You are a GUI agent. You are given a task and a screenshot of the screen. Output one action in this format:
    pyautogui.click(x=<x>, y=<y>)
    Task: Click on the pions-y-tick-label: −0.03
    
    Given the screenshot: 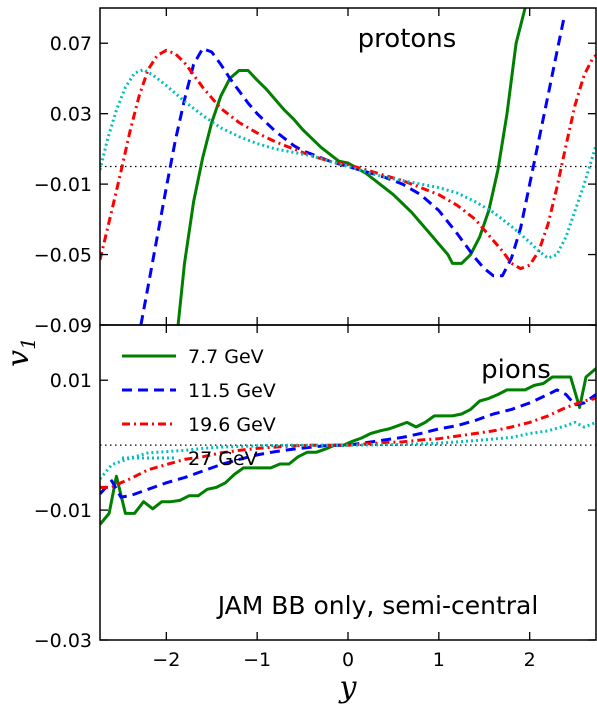 What is the action you would take?
    pyautogui.click(x=63, y=641)
    